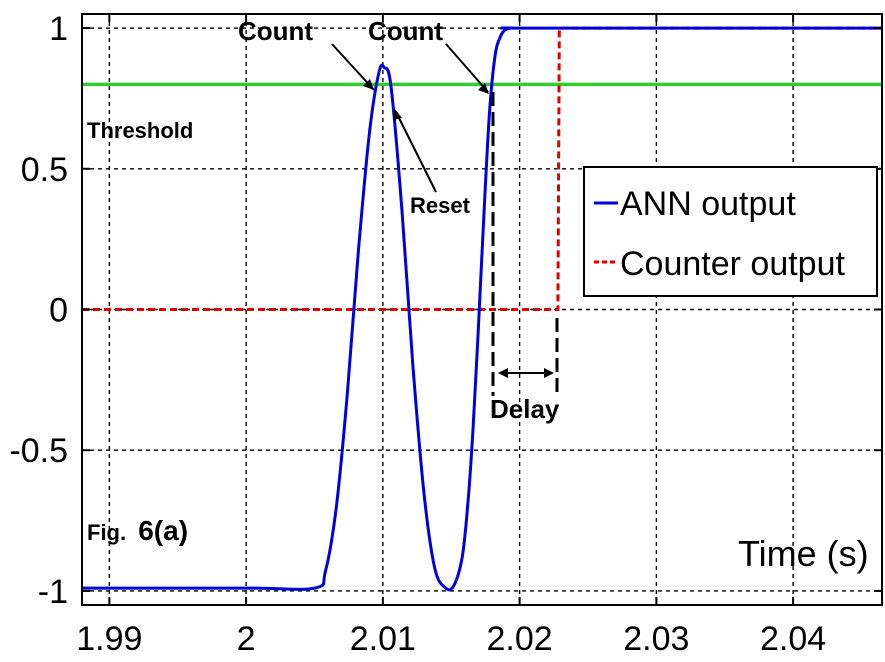  What do you see at coordinates (525, 409) in the screenshot?
I see `delay-label: Delay` at bounding box center [525, 409].